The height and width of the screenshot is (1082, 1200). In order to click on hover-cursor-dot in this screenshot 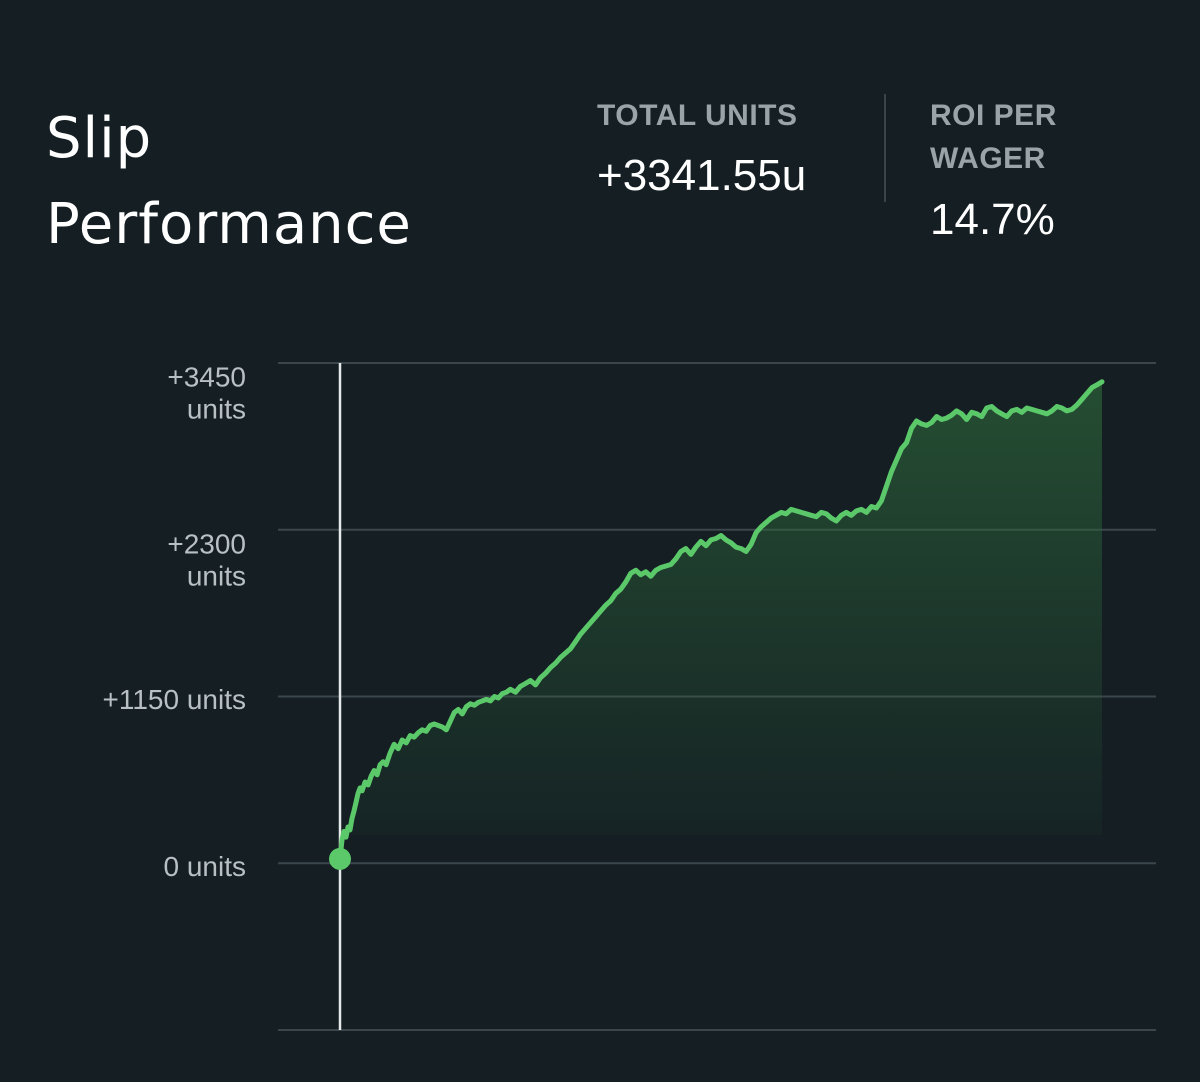, I will do `click(340, 858)`.